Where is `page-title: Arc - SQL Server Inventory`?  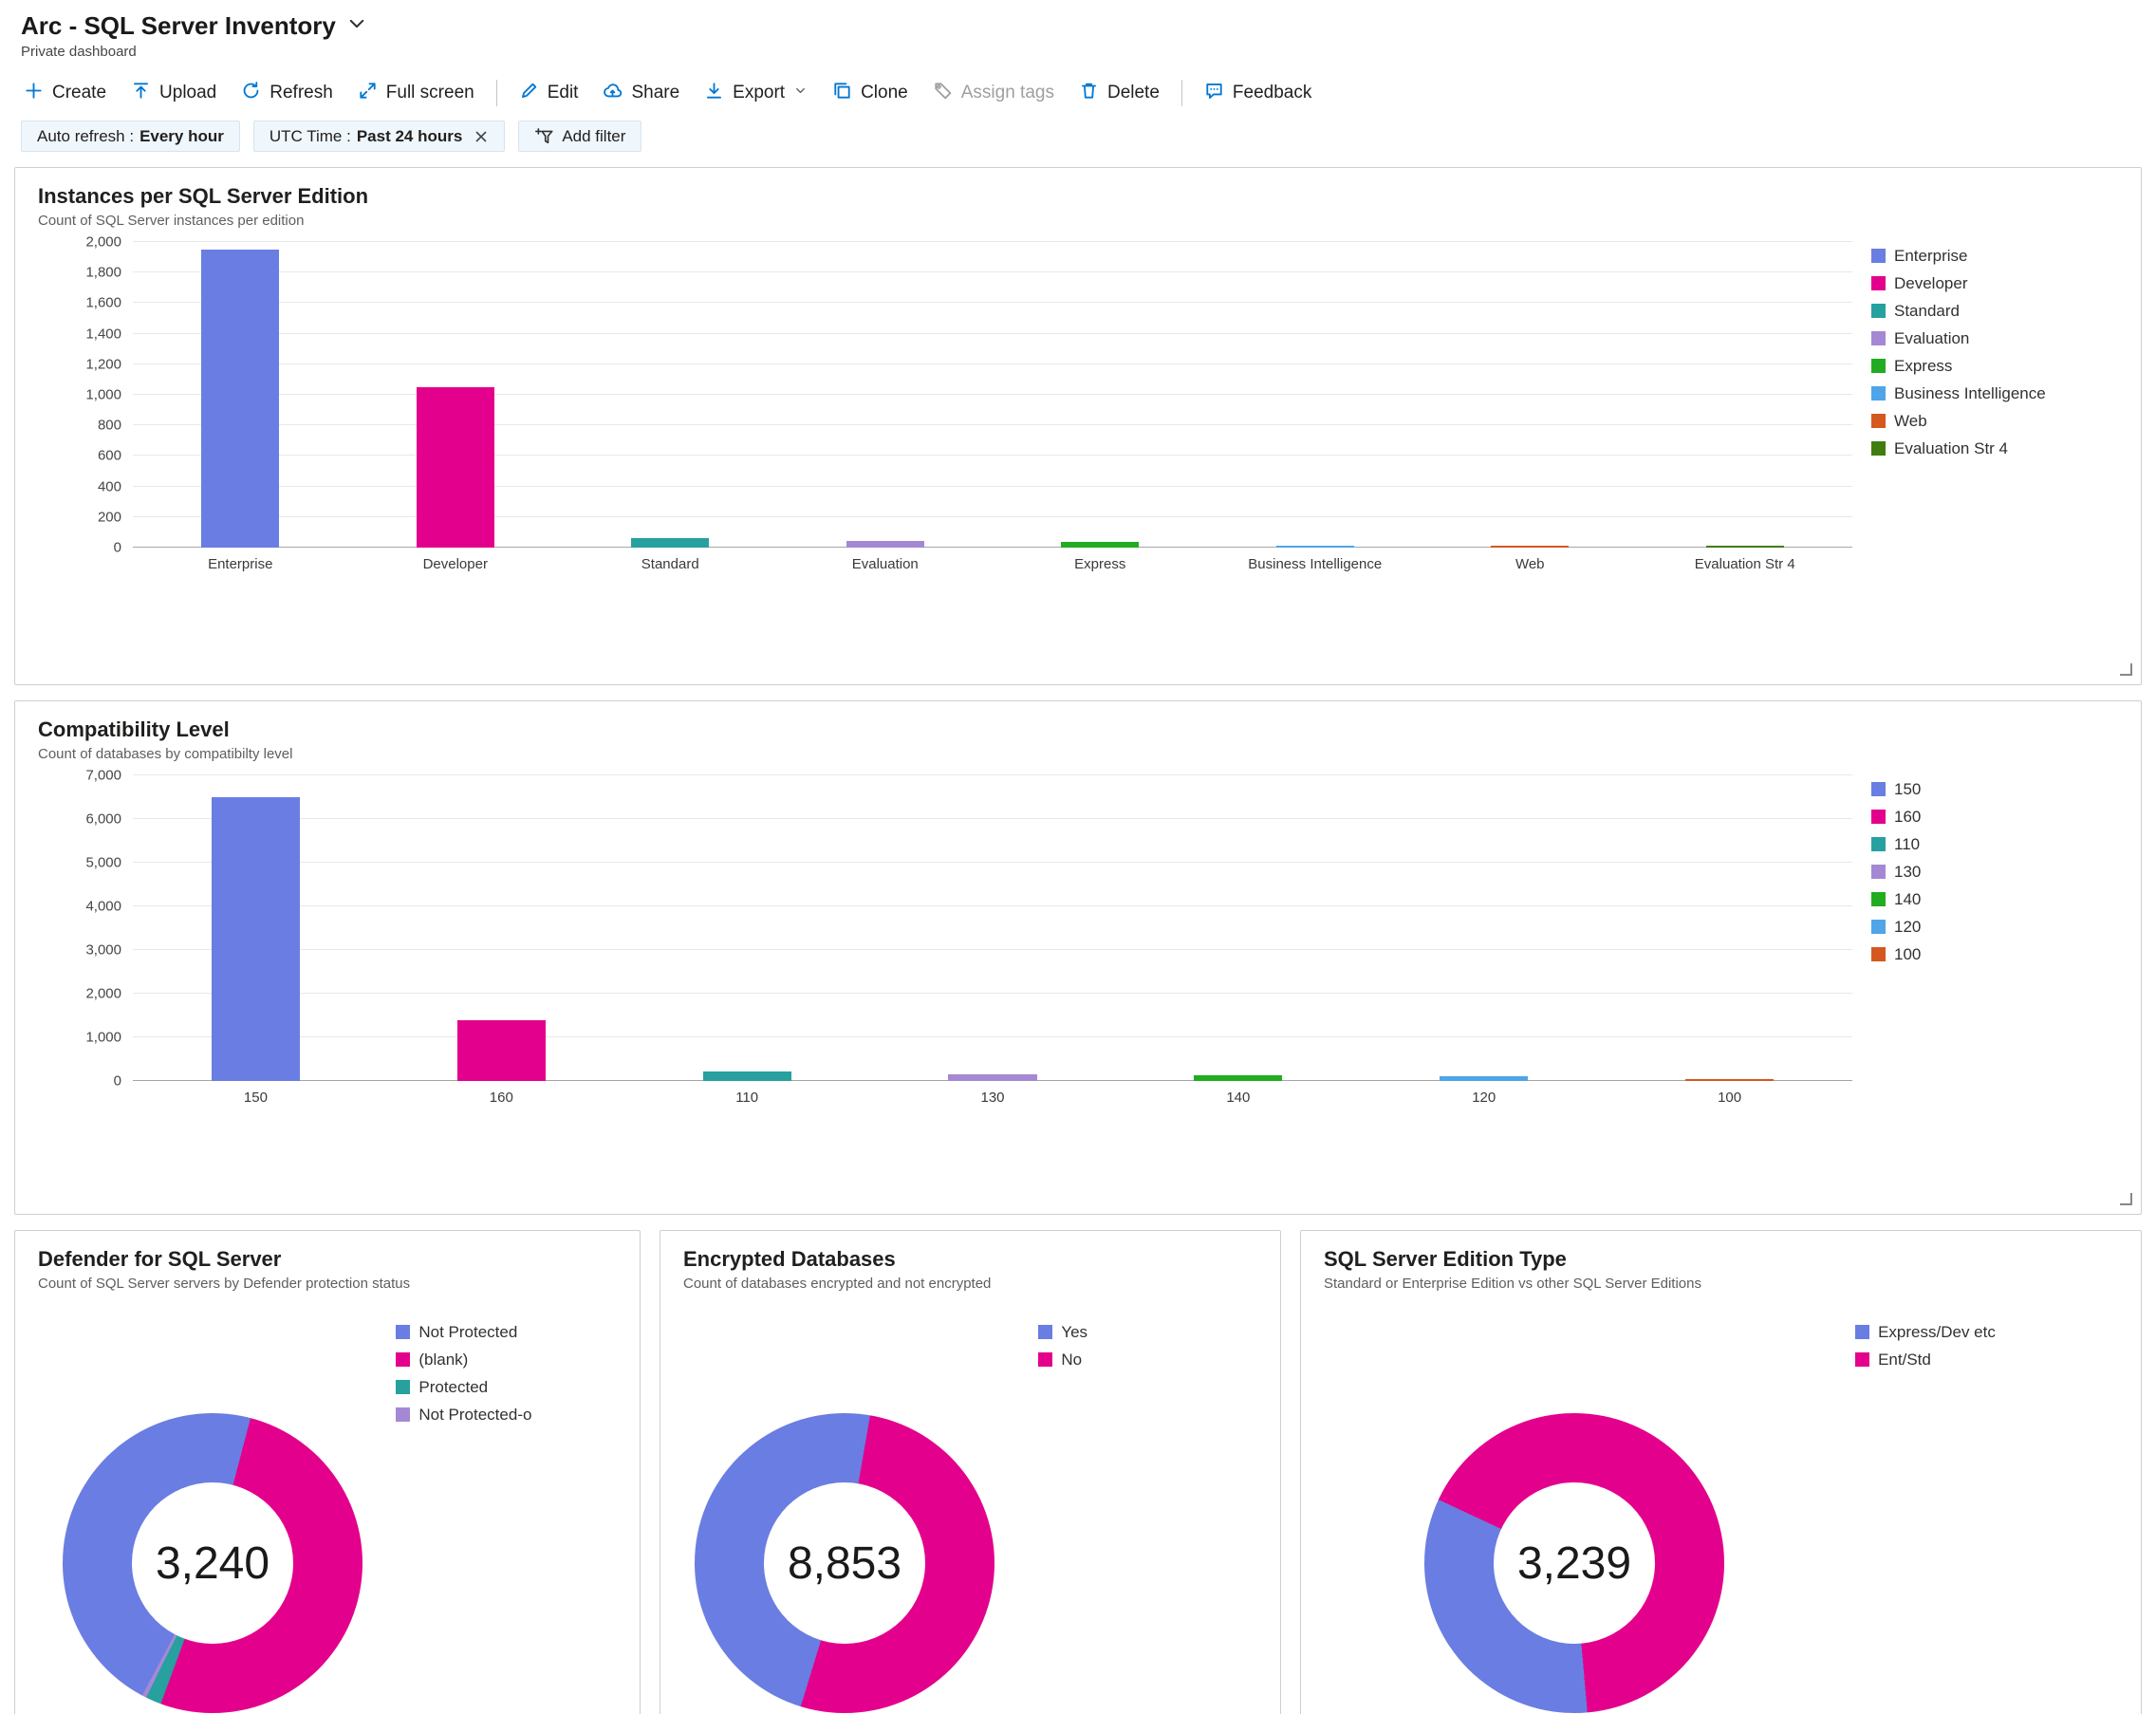
page-title: Arc - SQL Server Inventory is located at coordinates (178, 25).